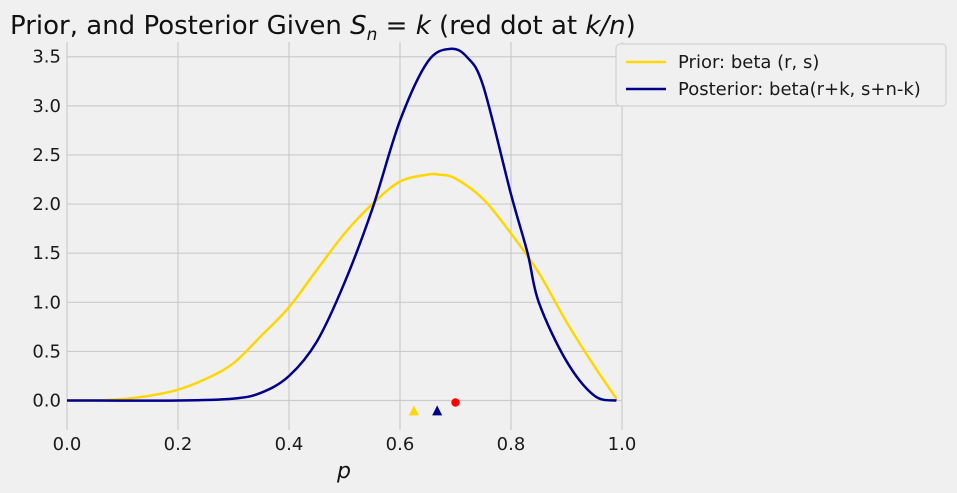 The image size is (957, 493). What do you see at coordinates (511, 444) in the screenshot?
I see `x-tick-label: 0.8` at bounding box center [511, 444].